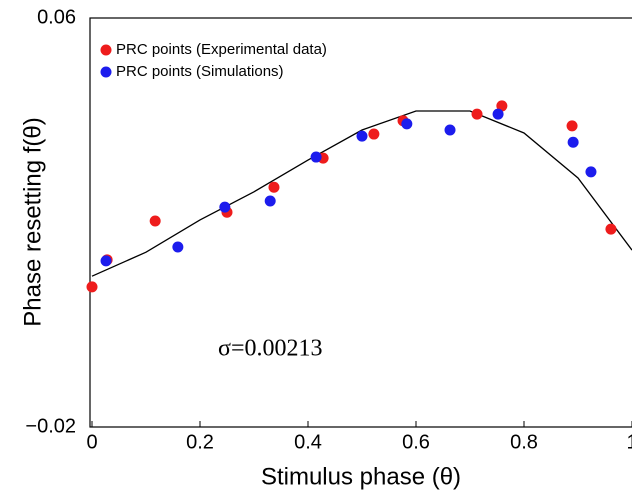 The width and height of the screenshot is (632, 500). What do you see at coordinates (56, 17) in the screenshot?
I see `y-tick-label: 0.06` at bounding box center [56, 17].